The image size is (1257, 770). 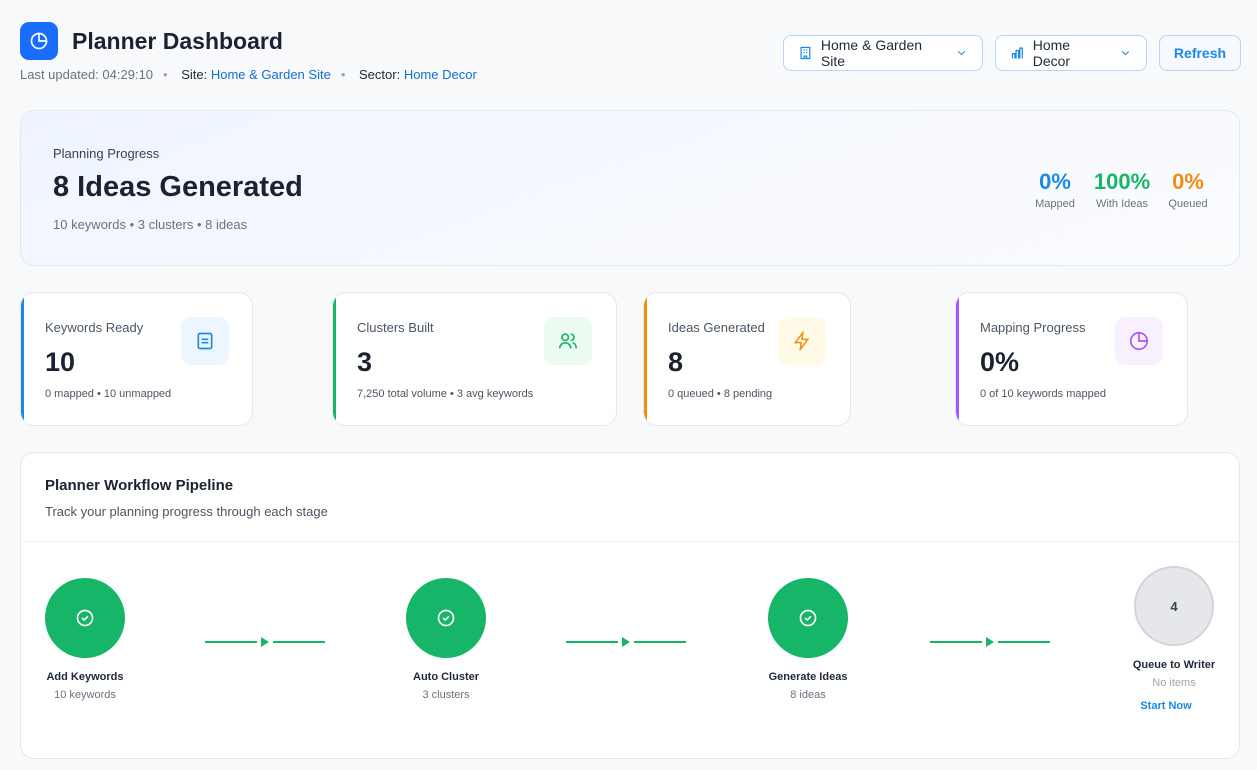 I want to click on site-select-value: Home & Garden Site, so click(x=871, y=53).